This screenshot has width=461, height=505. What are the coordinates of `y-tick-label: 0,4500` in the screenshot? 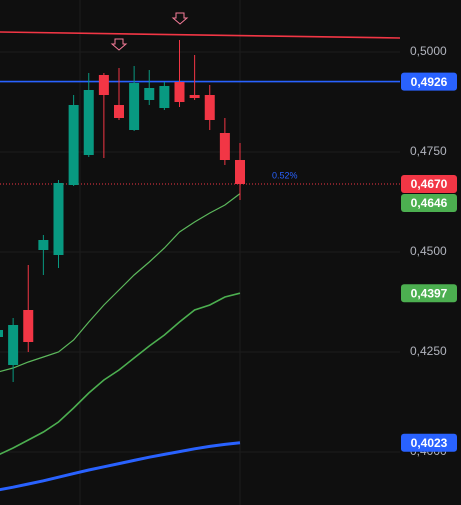 It's located at (428, 251).